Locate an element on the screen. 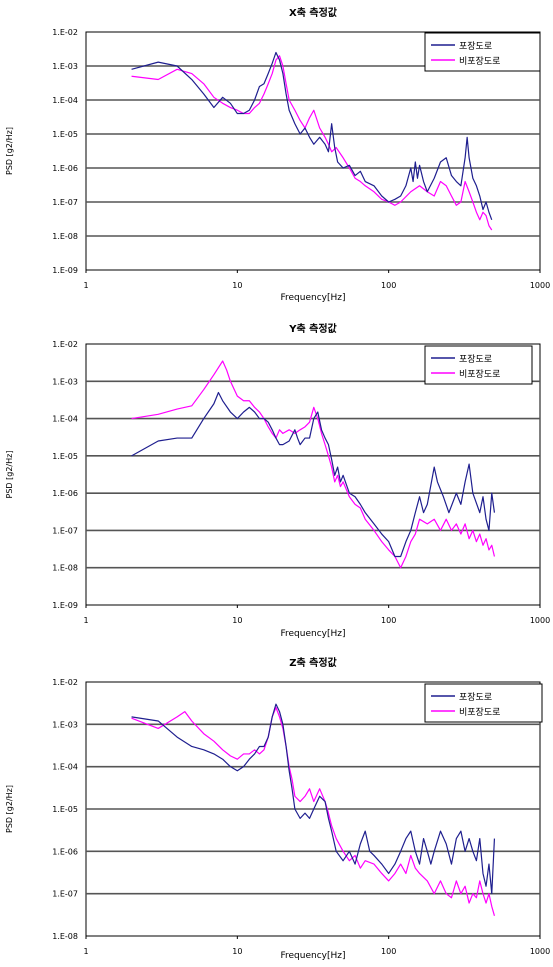  chart-title: Y축 측정값 is located at coordinates (312, 328).